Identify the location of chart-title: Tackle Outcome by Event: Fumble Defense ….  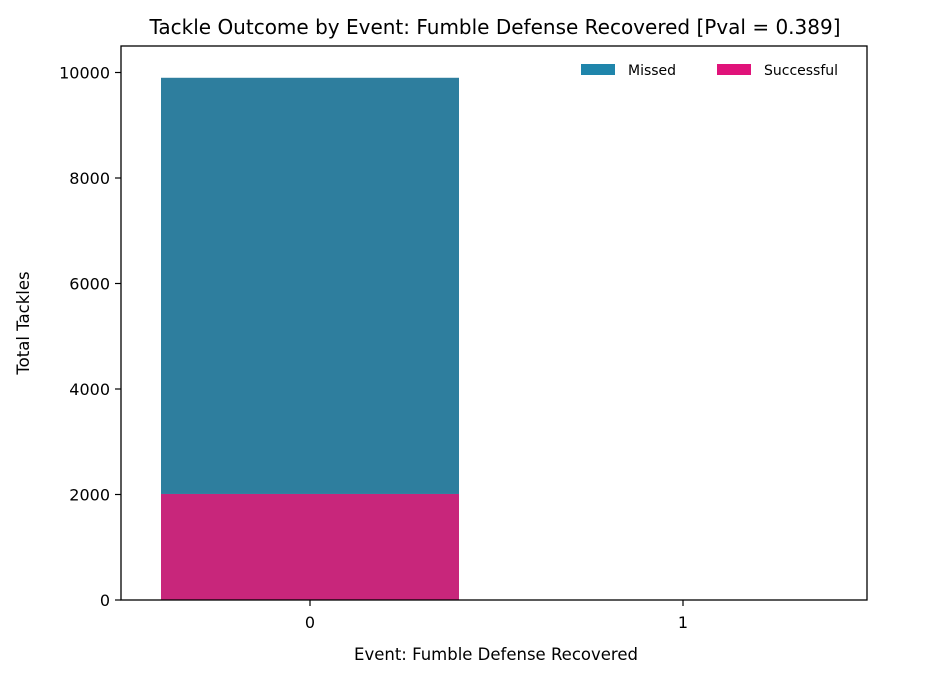
(494, 27).